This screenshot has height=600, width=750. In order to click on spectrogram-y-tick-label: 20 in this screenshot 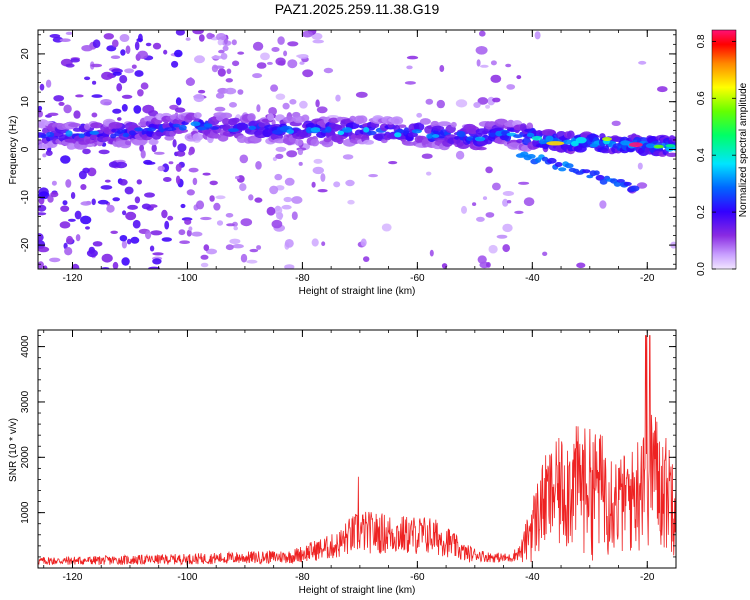, I will do `click(25, 54)`.